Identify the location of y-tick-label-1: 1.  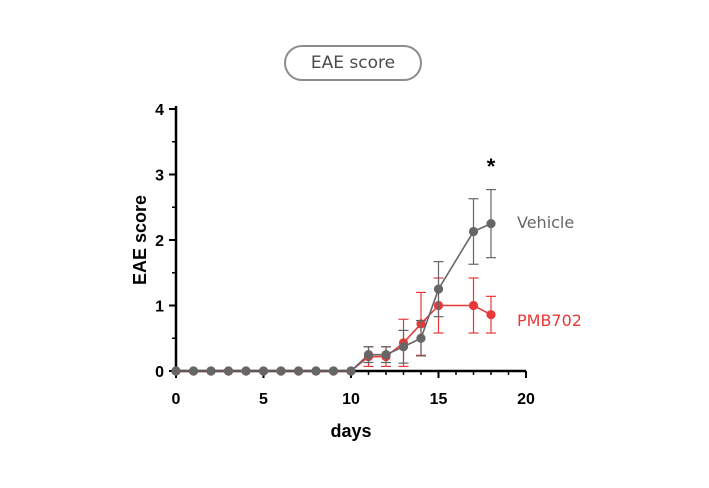
(159, 307).